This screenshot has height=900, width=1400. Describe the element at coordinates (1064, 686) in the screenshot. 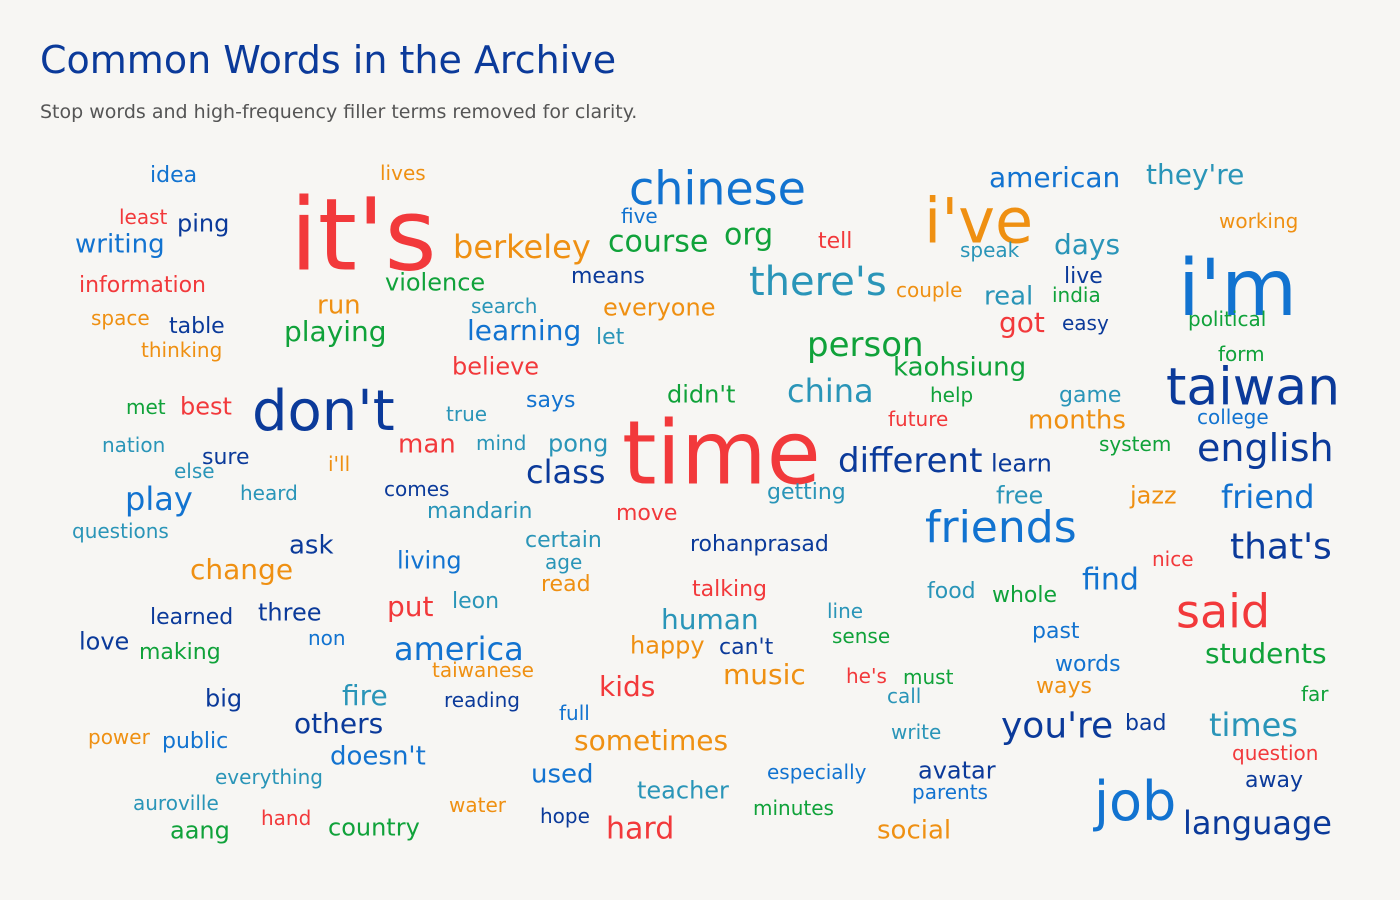

I see `word-ways: ways` at that location.